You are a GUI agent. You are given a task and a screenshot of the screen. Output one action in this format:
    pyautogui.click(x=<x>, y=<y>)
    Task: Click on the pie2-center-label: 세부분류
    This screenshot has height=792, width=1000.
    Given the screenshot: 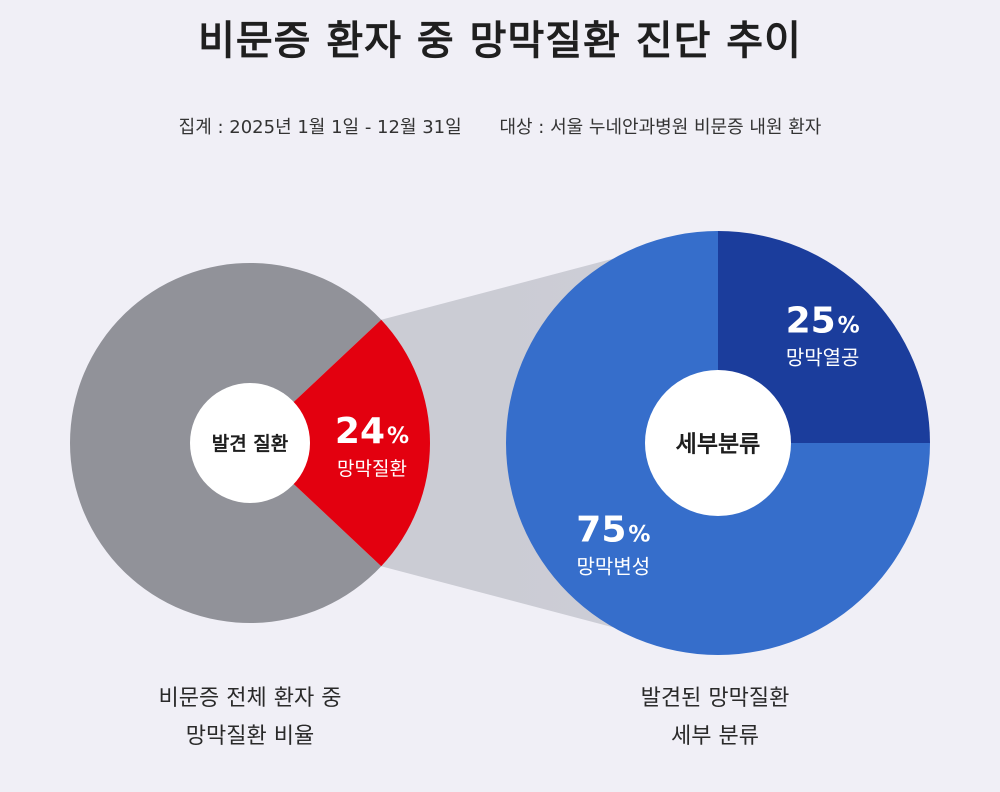 What is the action you would take?
    pyautogui.click(x=718, y=444)
    